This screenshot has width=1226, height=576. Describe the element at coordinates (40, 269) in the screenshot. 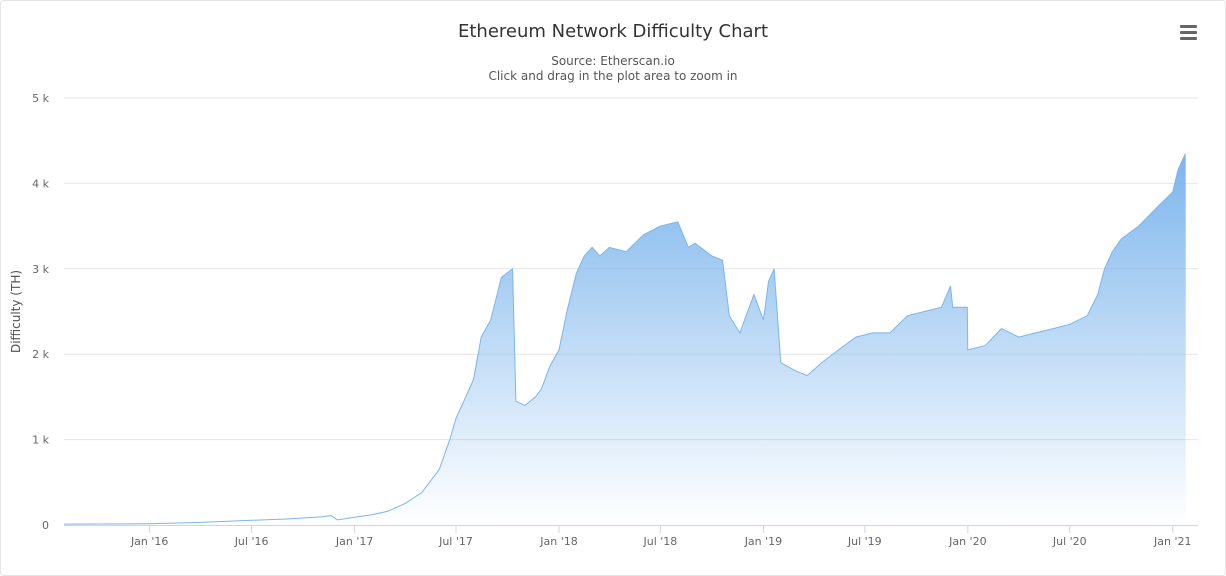

I see `y-tick-label: 3 k` at that location.